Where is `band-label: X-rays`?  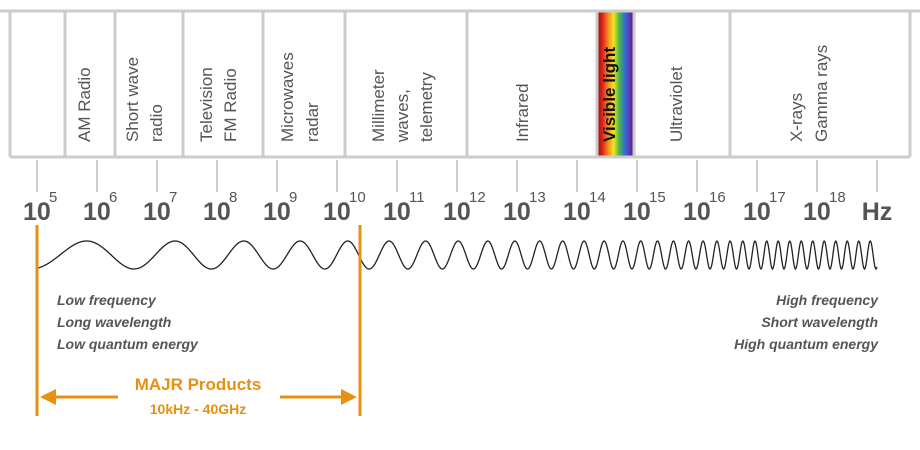 band-label: X-rays is located at coordinates (796, 117).